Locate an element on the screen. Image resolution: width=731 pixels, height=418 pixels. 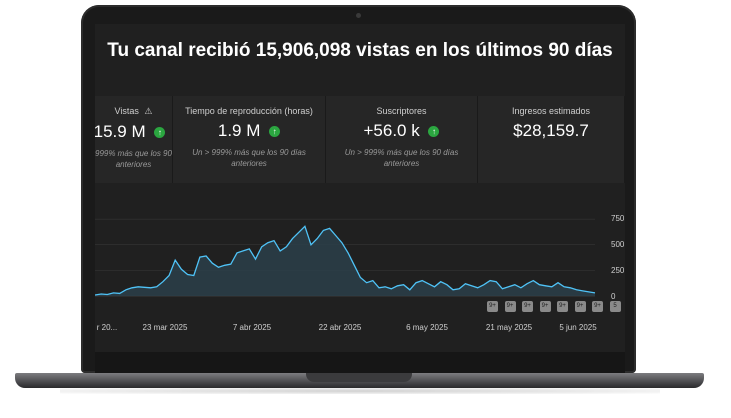
views-chart is located at coordinates (345, 257).